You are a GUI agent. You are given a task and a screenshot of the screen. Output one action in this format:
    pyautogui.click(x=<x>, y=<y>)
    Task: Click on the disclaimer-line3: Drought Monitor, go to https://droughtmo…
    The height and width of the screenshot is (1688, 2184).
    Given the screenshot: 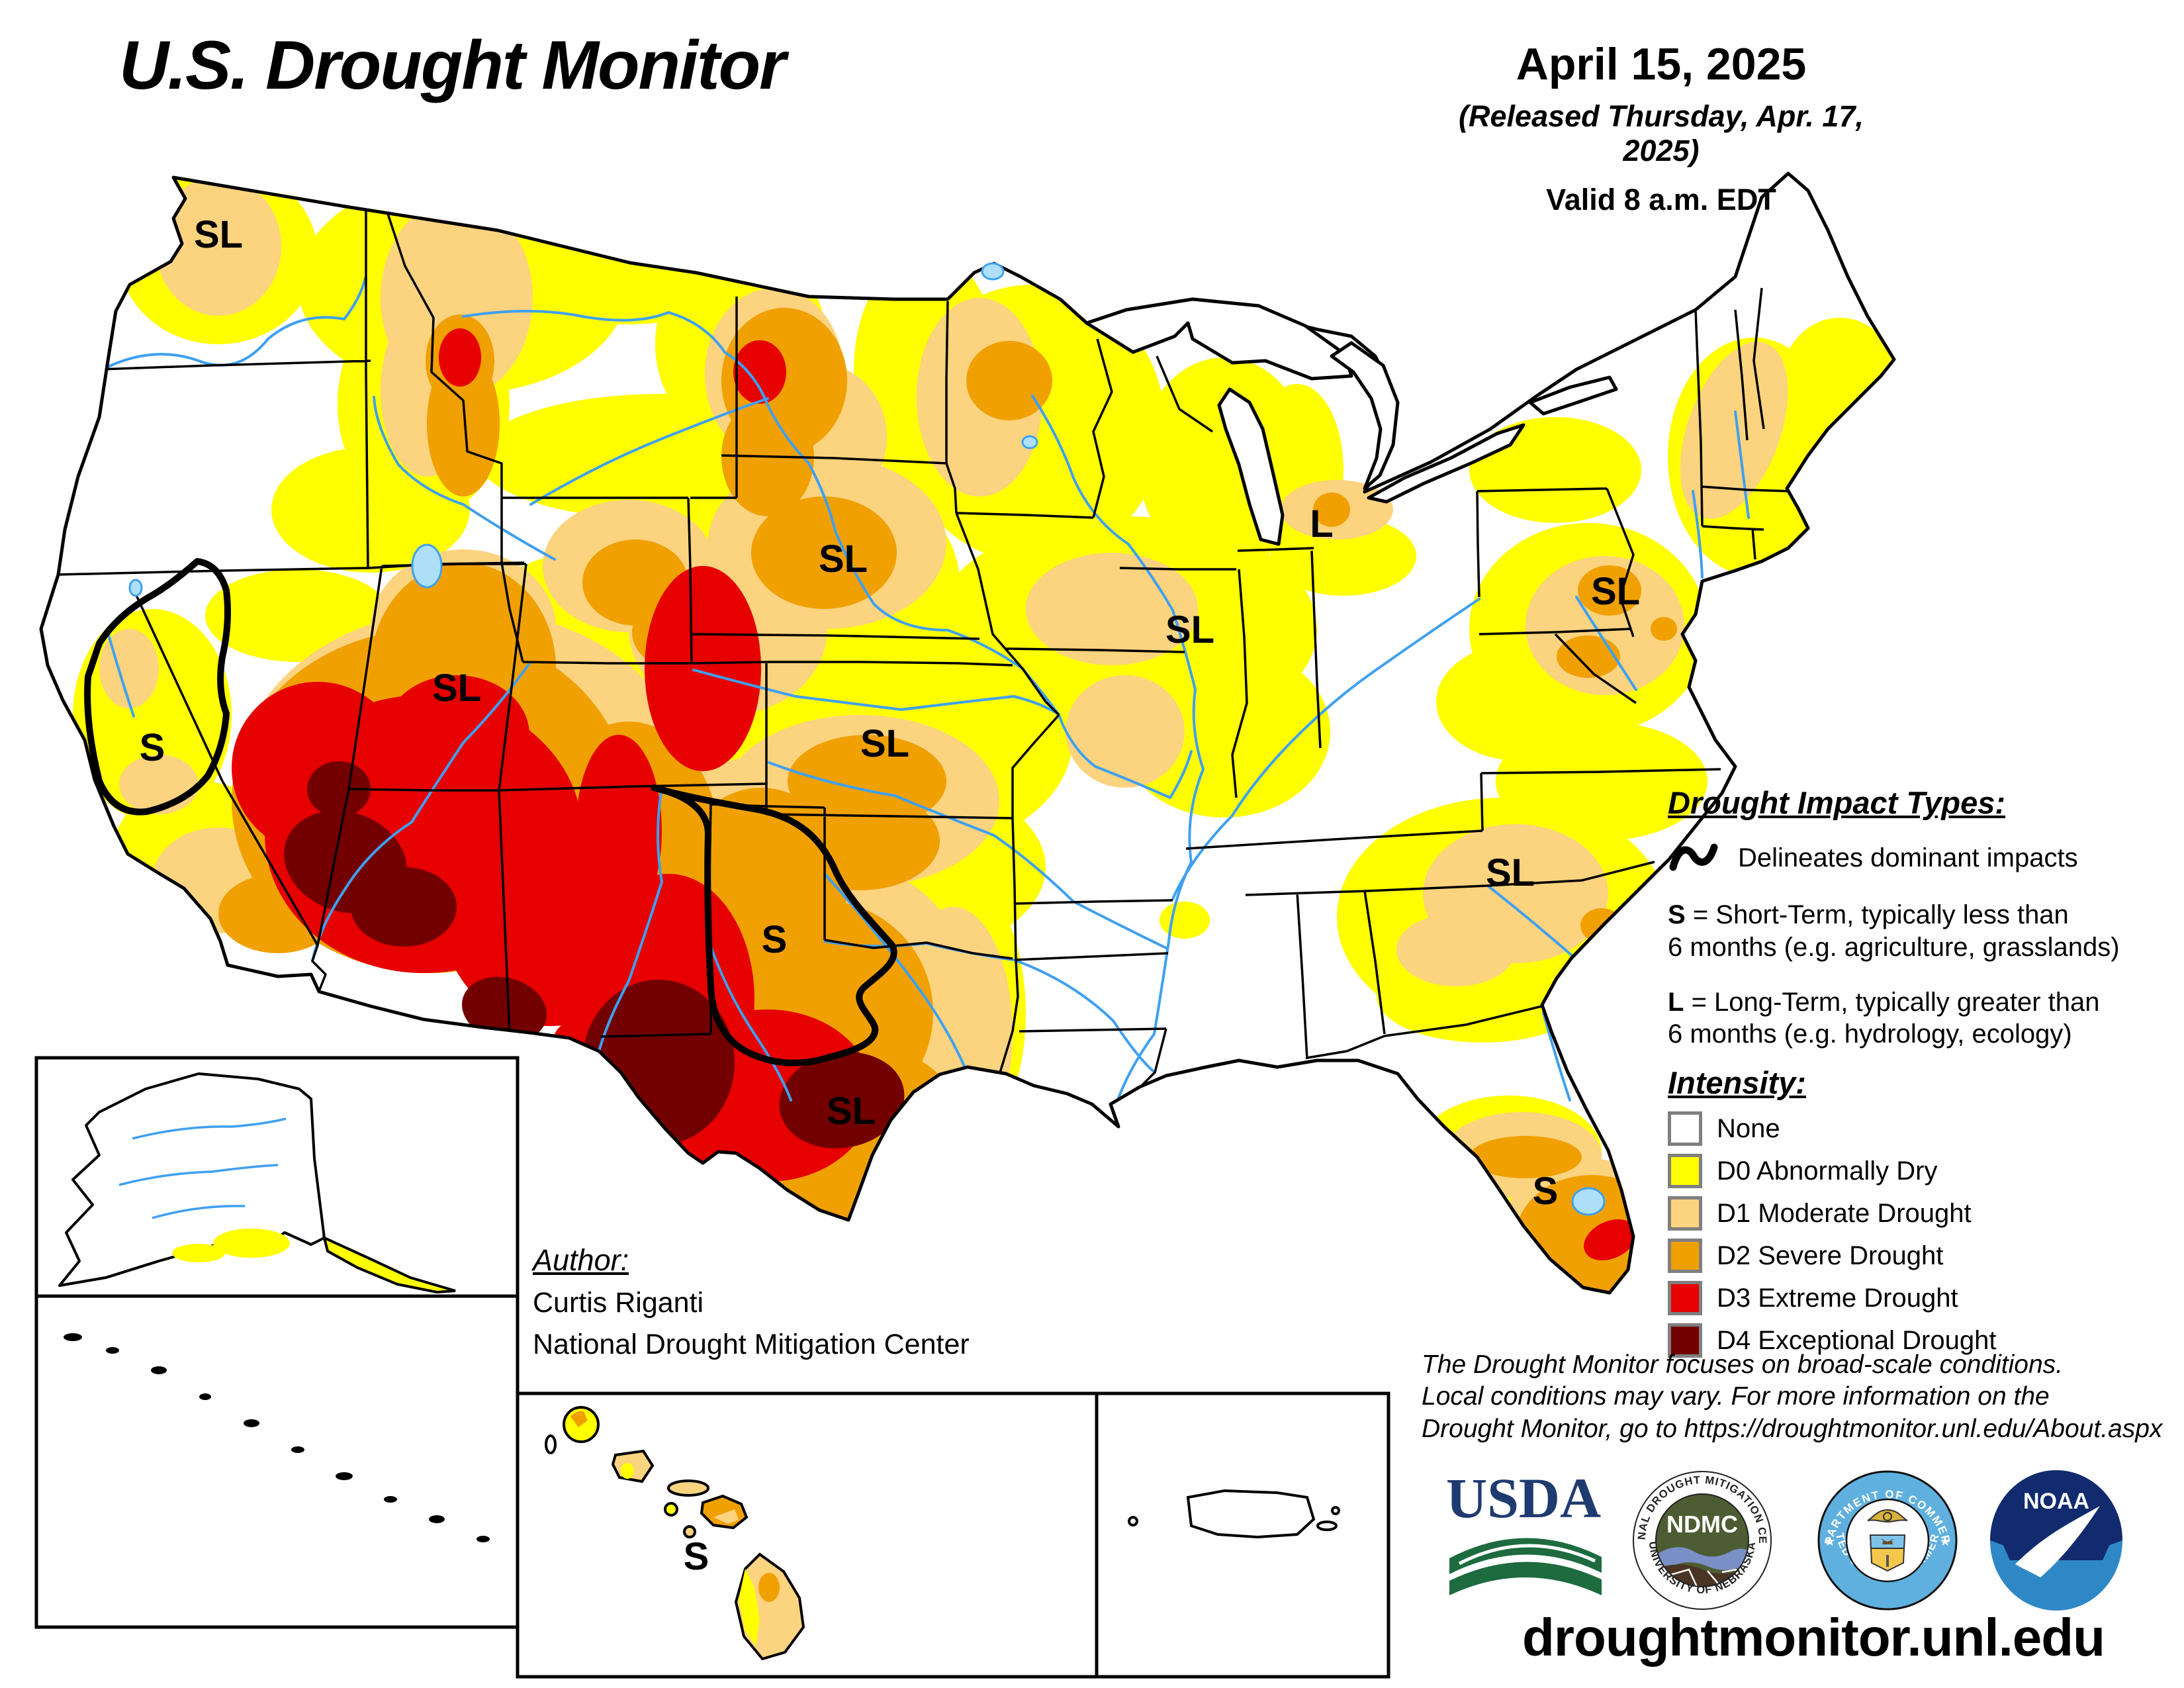 What is the action you would take?
    pyautogui.click(x=1792, y=1428)
    